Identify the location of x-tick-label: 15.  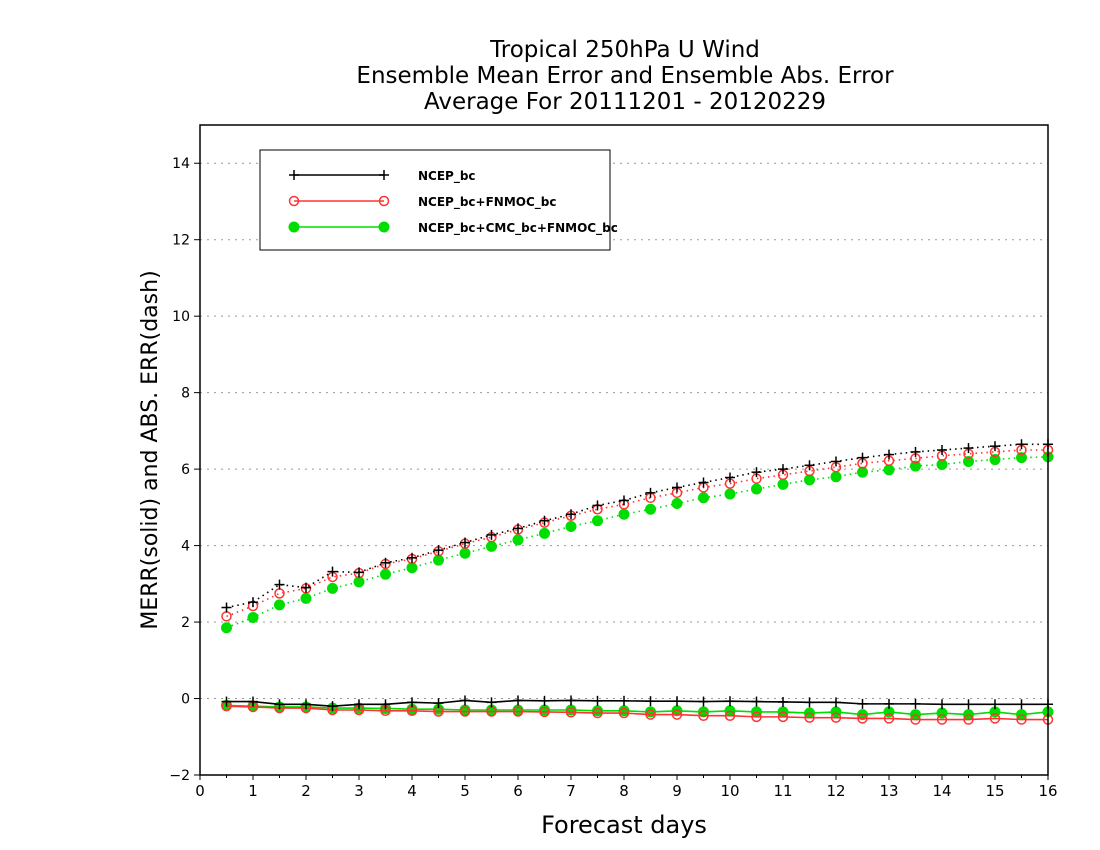
(994, 791).